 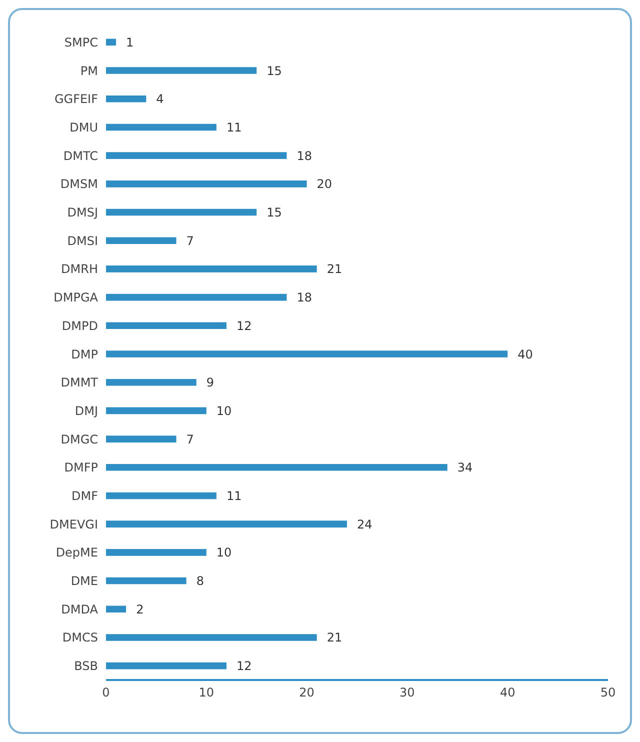 I want to click on y-tick-label: SMPC, so click(x=81, y=42).